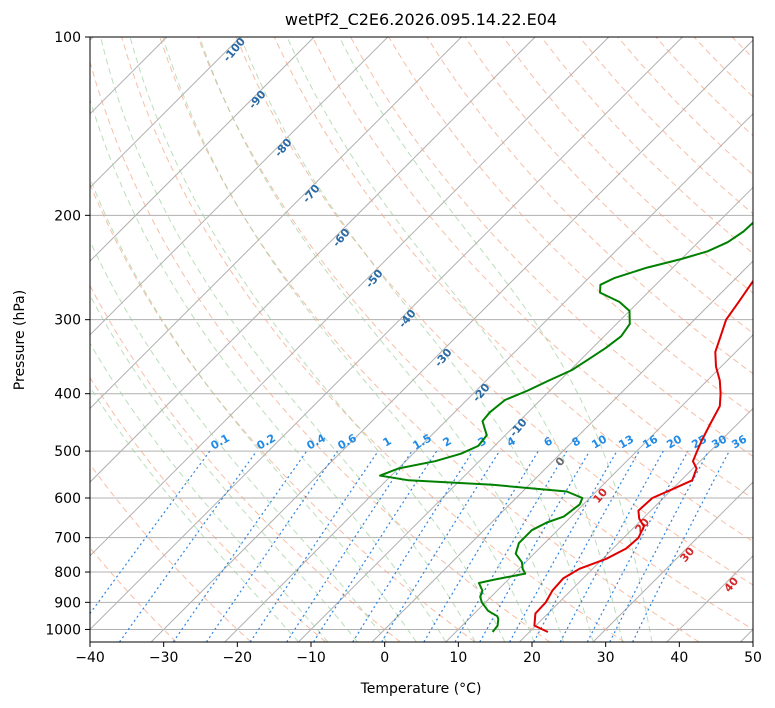 Image resolution: width=775 pixels, height=708 pixels. I want to click on x-tick-label: −30, so click(164, 658).